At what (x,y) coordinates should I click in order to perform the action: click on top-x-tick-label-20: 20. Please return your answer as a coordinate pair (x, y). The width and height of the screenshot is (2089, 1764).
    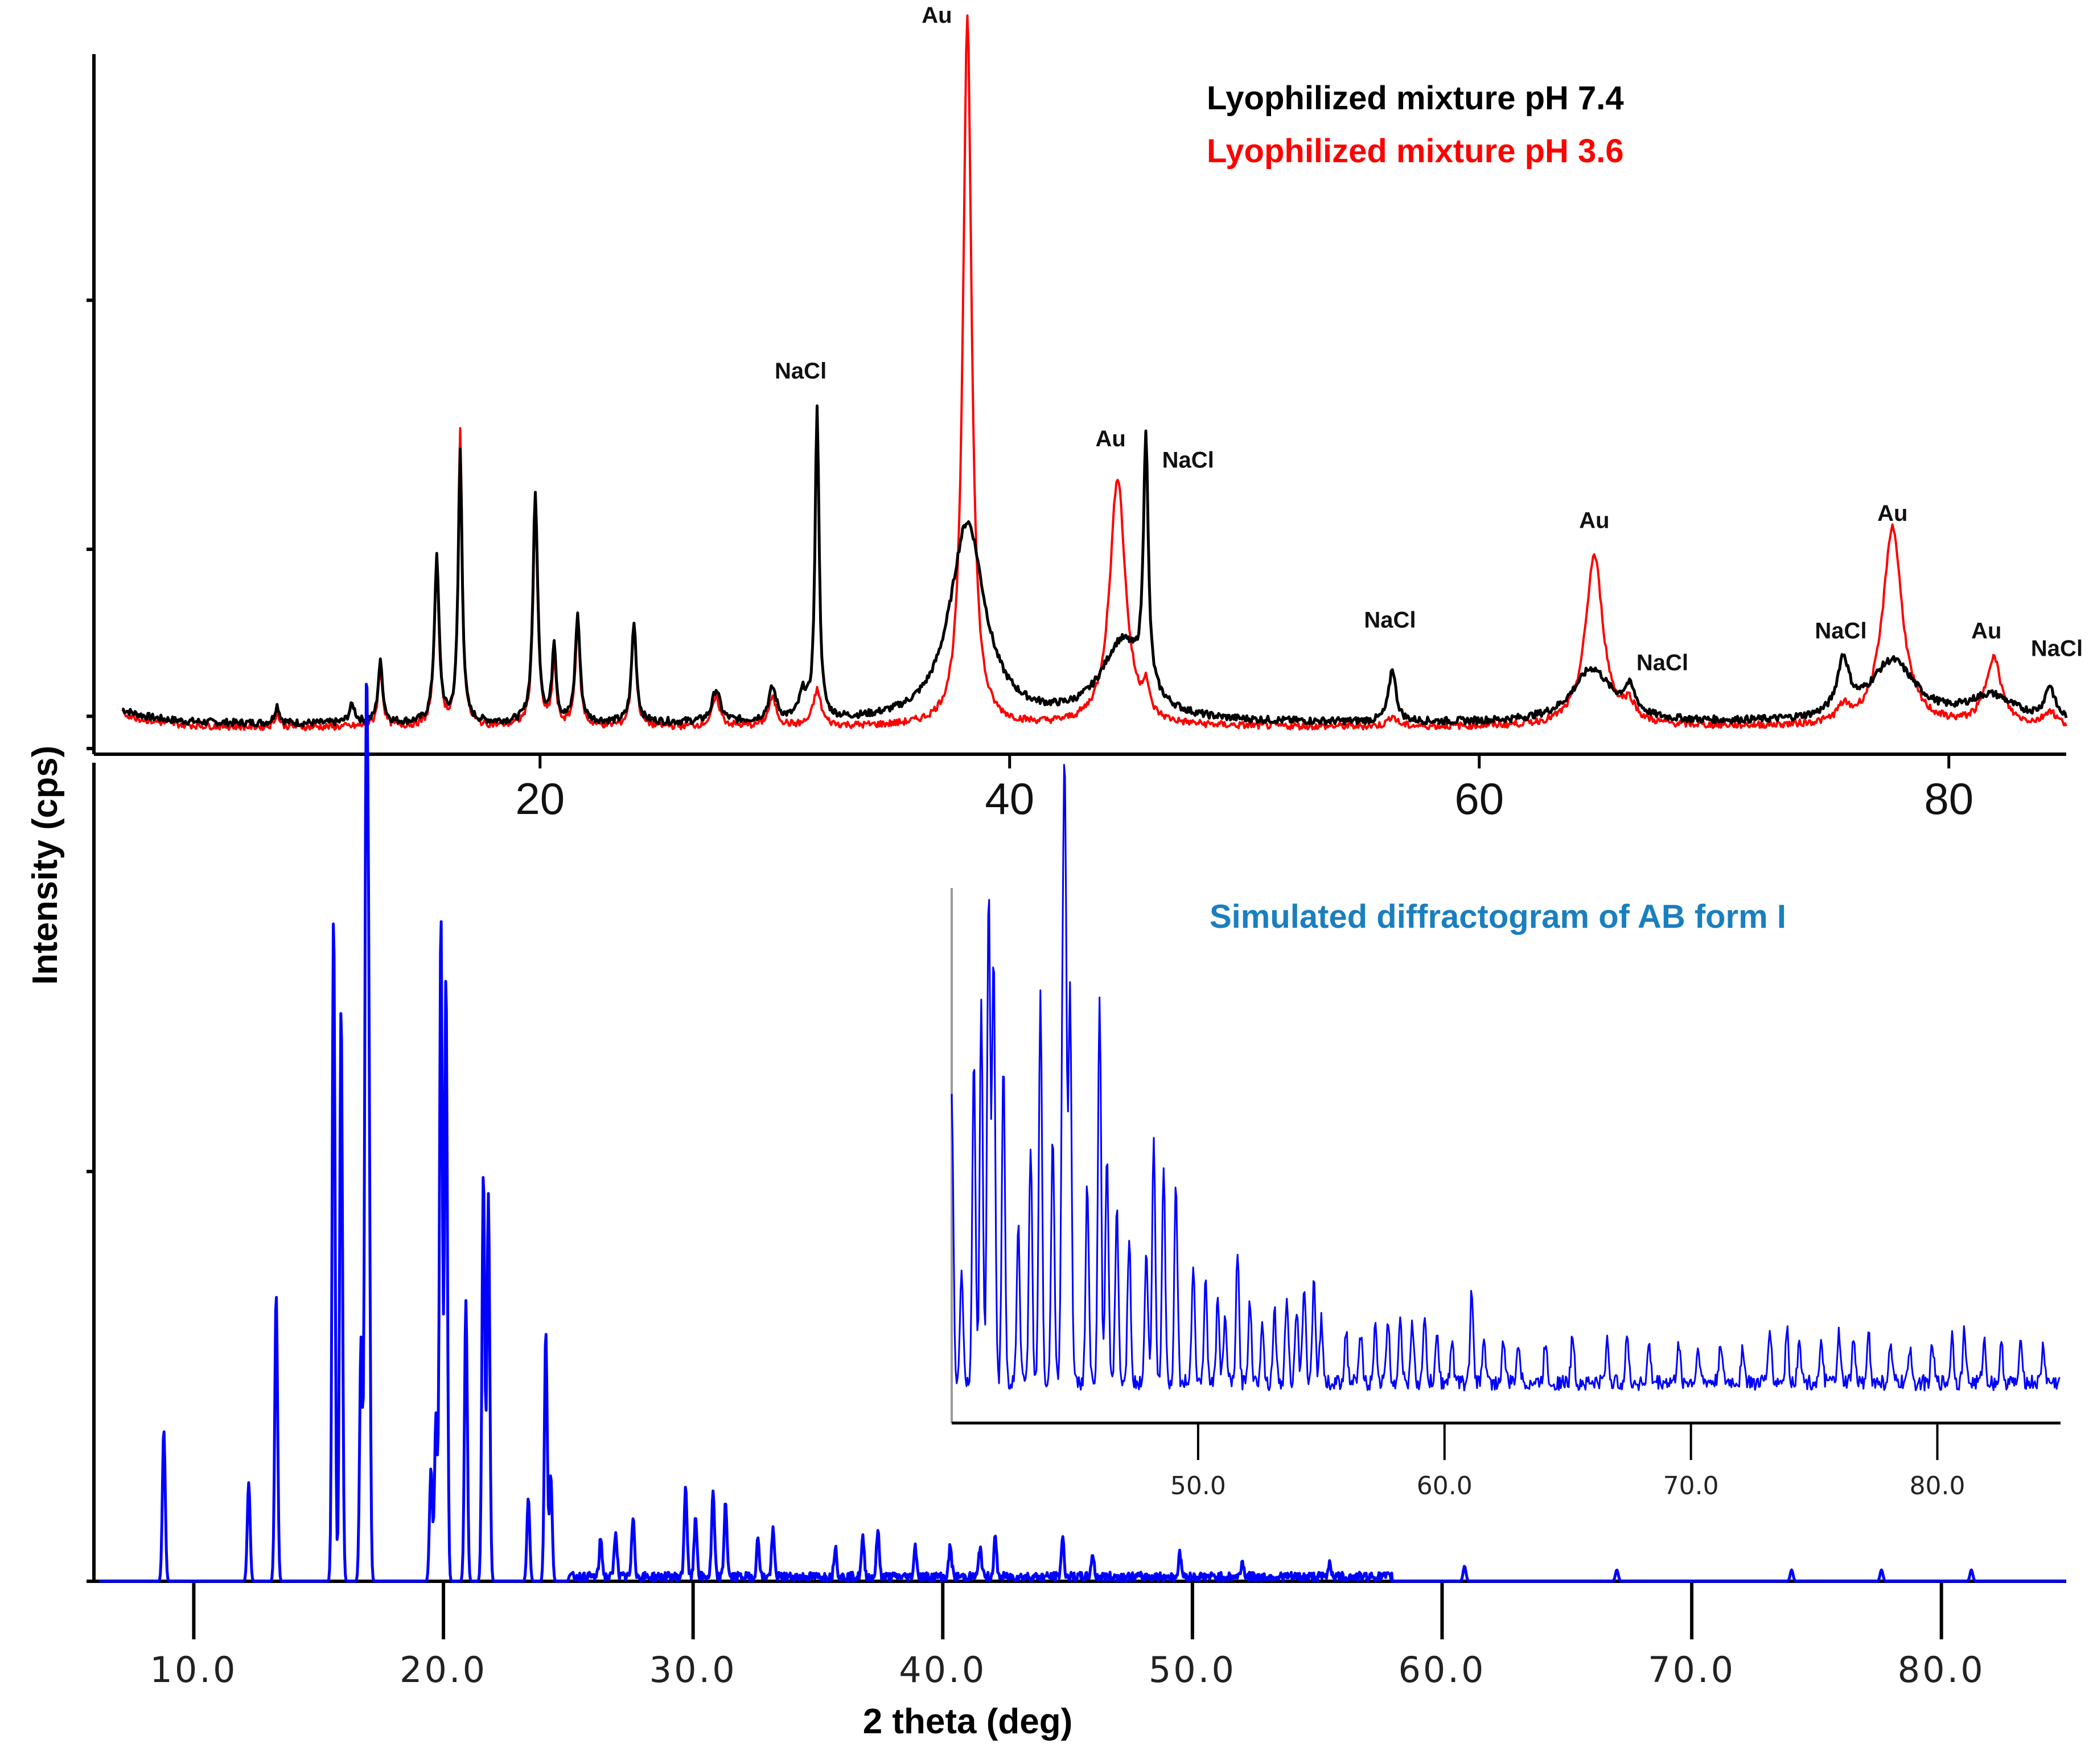
    Looking at the image, I should click on (540, 799).